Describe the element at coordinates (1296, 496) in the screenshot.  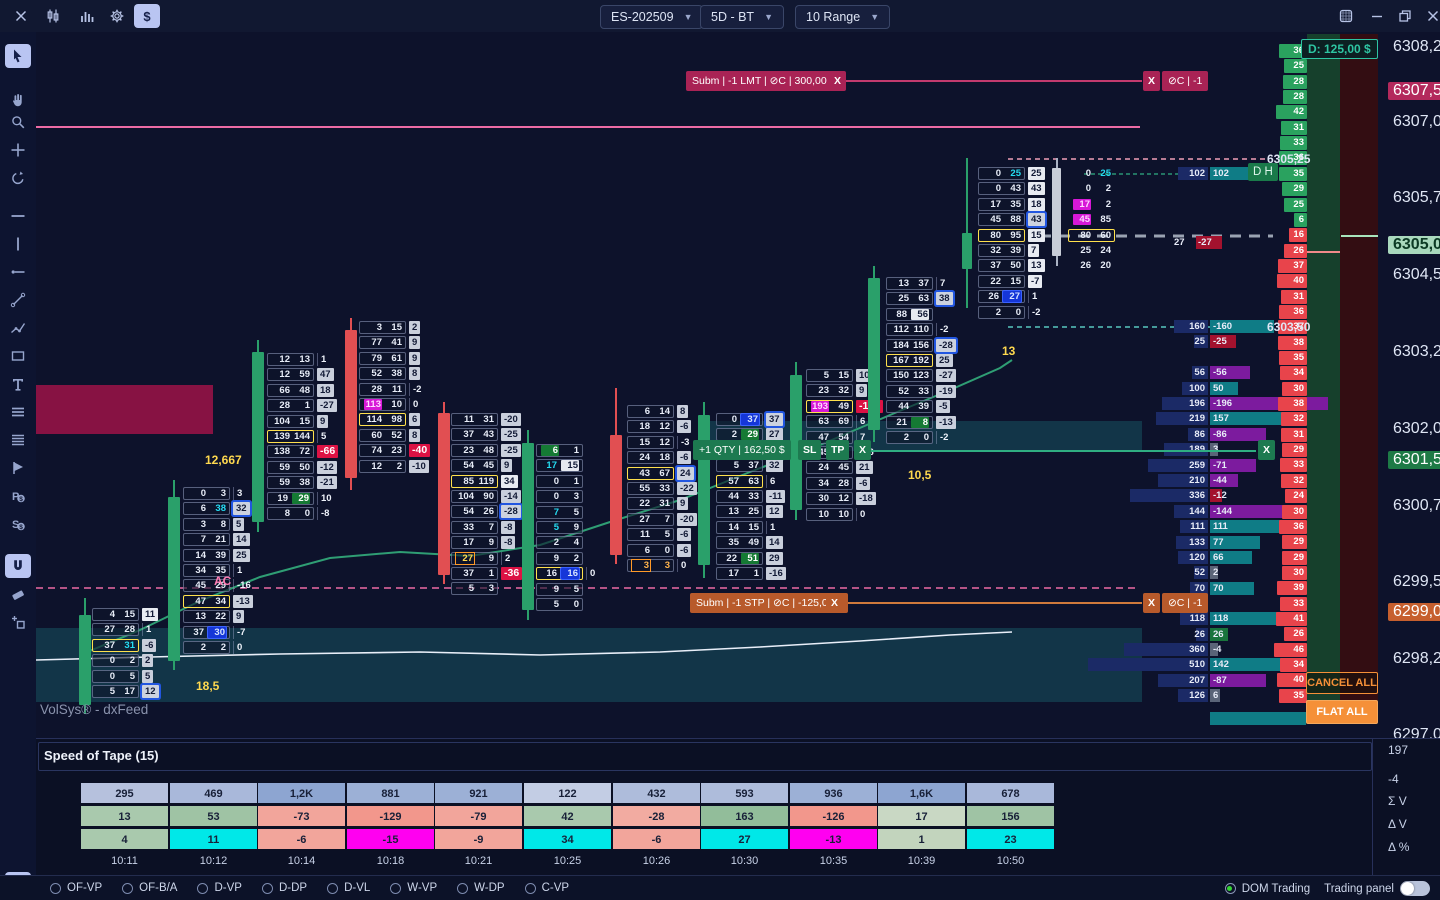
I see `dom-bid-size: 24` at that location.